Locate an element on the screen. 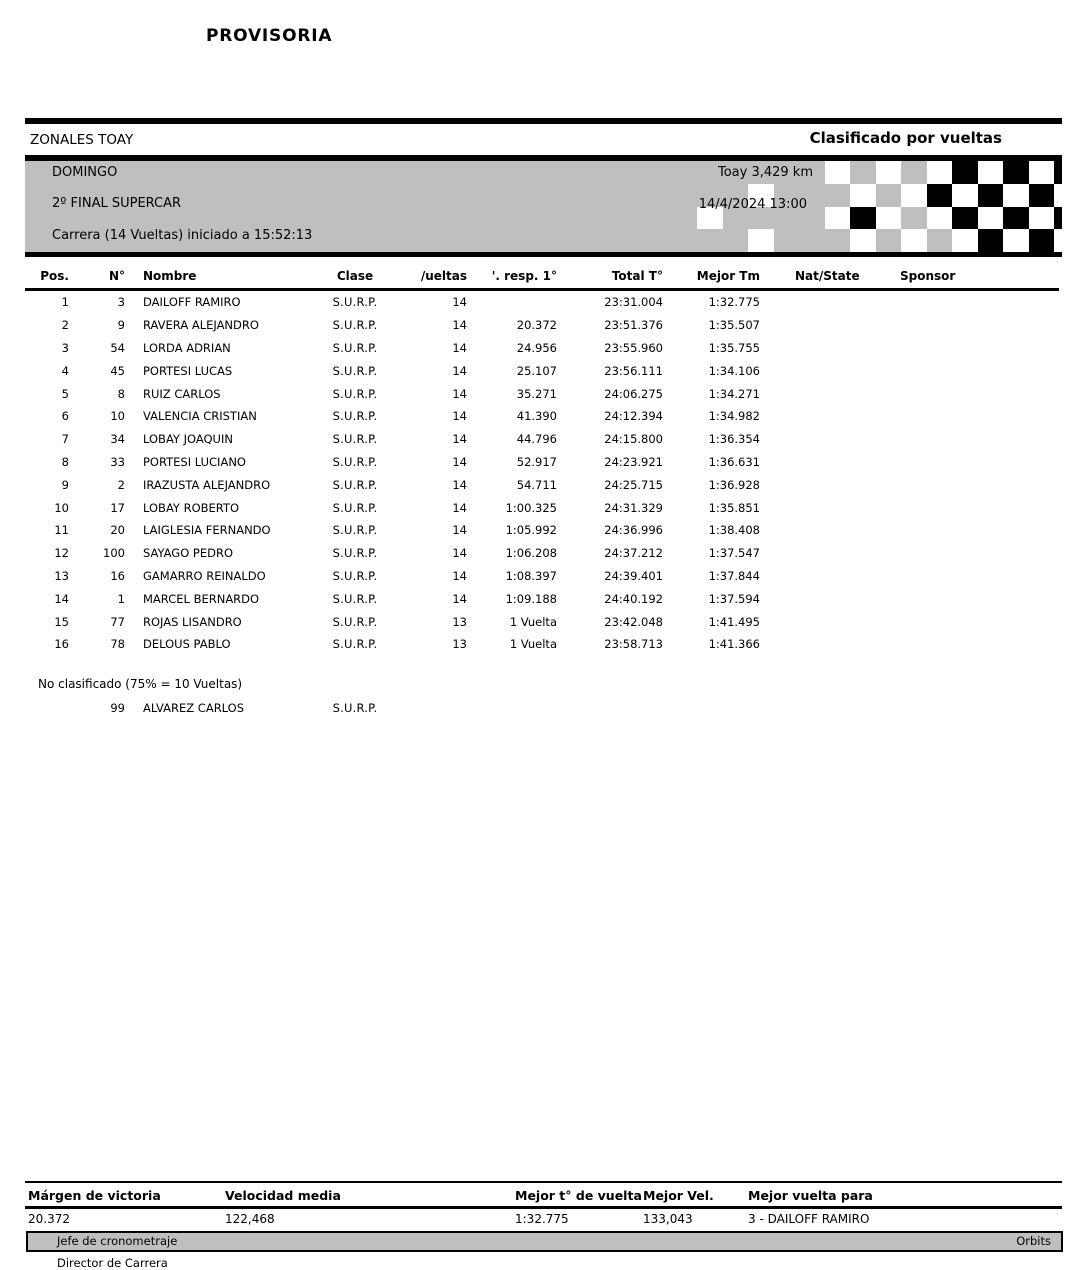 This screenshot has width=1066, height=1270. cell-resp: 20.372 is located at coordinates (536, 325).